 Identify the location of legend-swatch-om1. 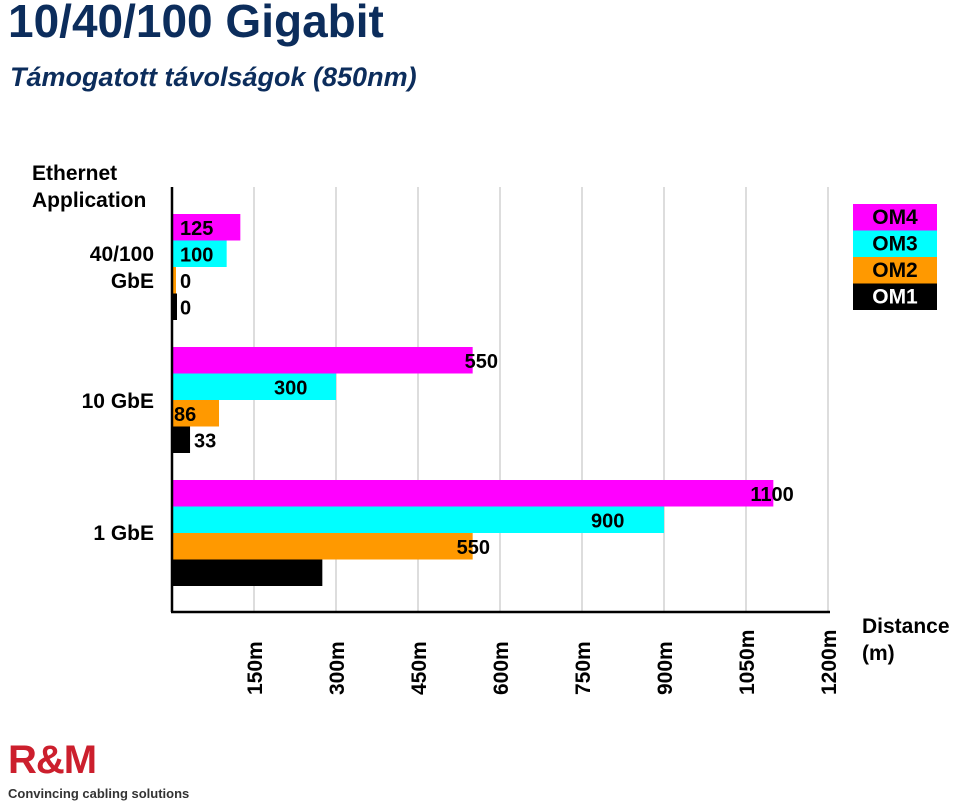
(895, 296).